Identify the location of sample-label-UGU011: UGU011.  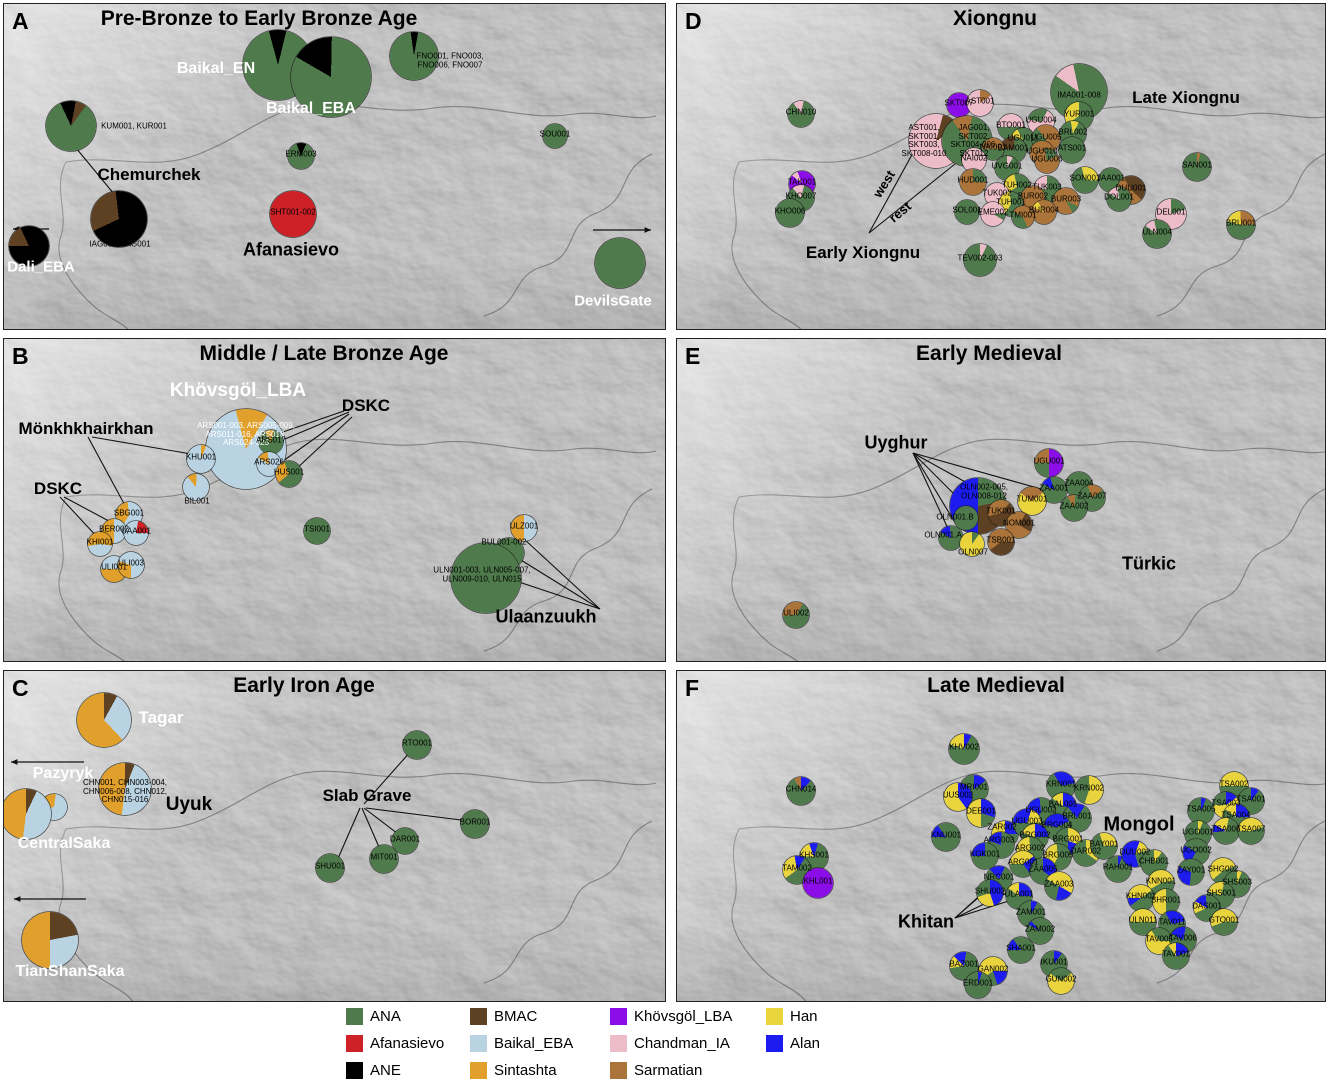
(1023, 138).